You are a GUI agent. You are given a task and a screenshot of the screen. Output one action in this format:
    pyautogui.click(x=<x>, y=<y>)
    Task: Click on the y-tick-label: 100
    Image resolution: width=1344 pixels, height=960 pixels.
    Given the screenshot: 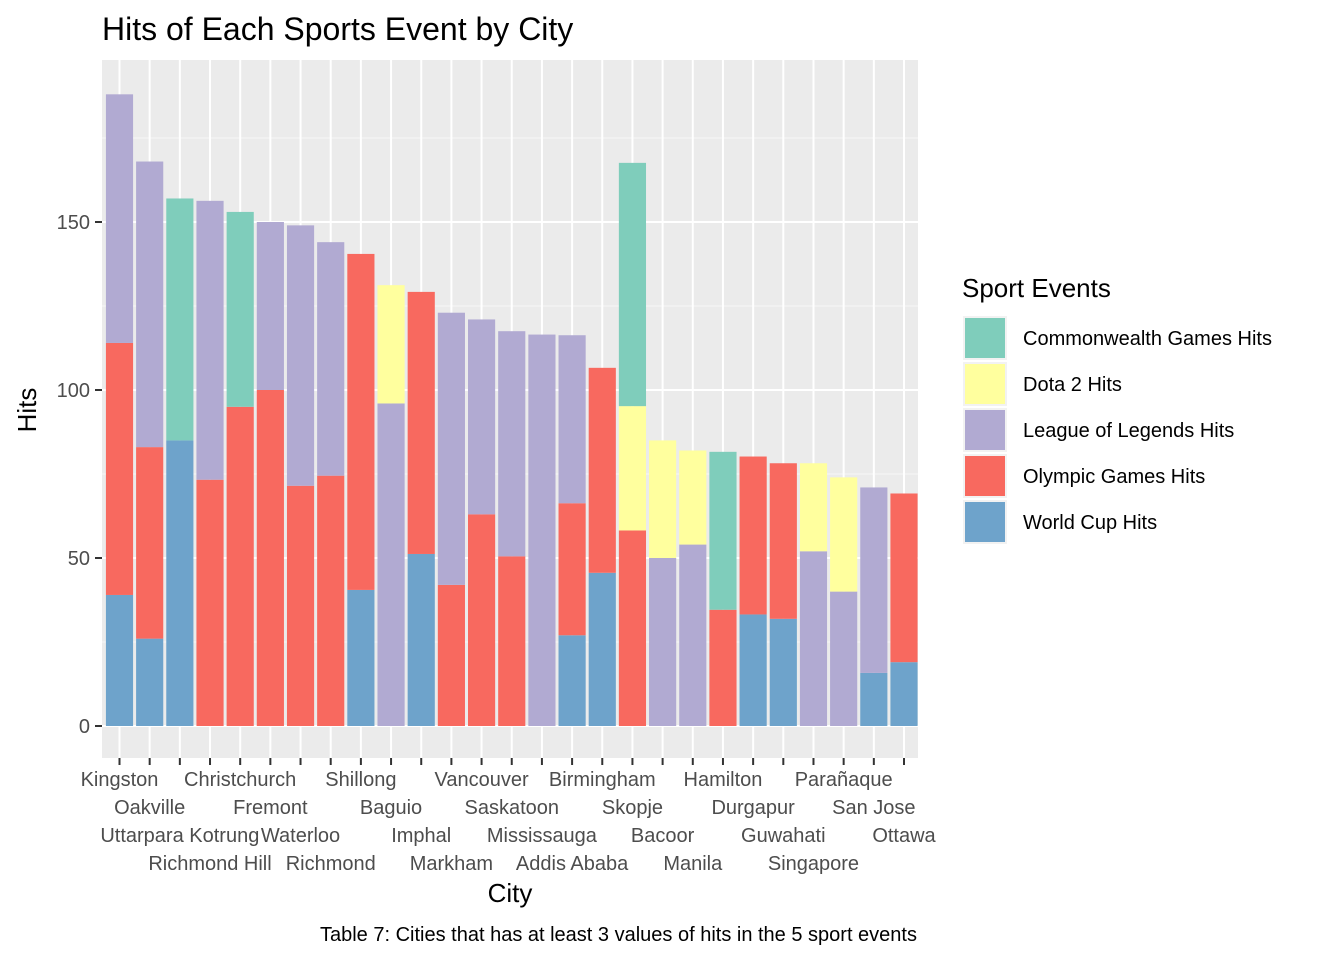 What is the action you would take?
    pyautogui.click(x=73, y=391)
    